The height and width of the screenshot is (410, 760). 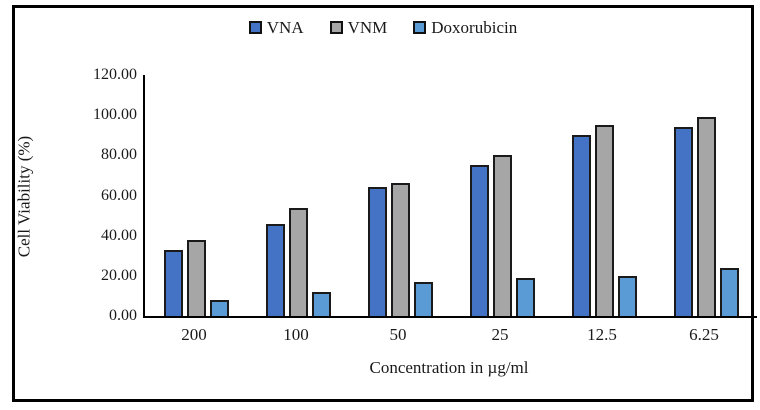 What do you see at coordinates (119, 155) in the screenshot?
I see `y-axis-tick-label: 80.00` at bounding box center [119, 155].